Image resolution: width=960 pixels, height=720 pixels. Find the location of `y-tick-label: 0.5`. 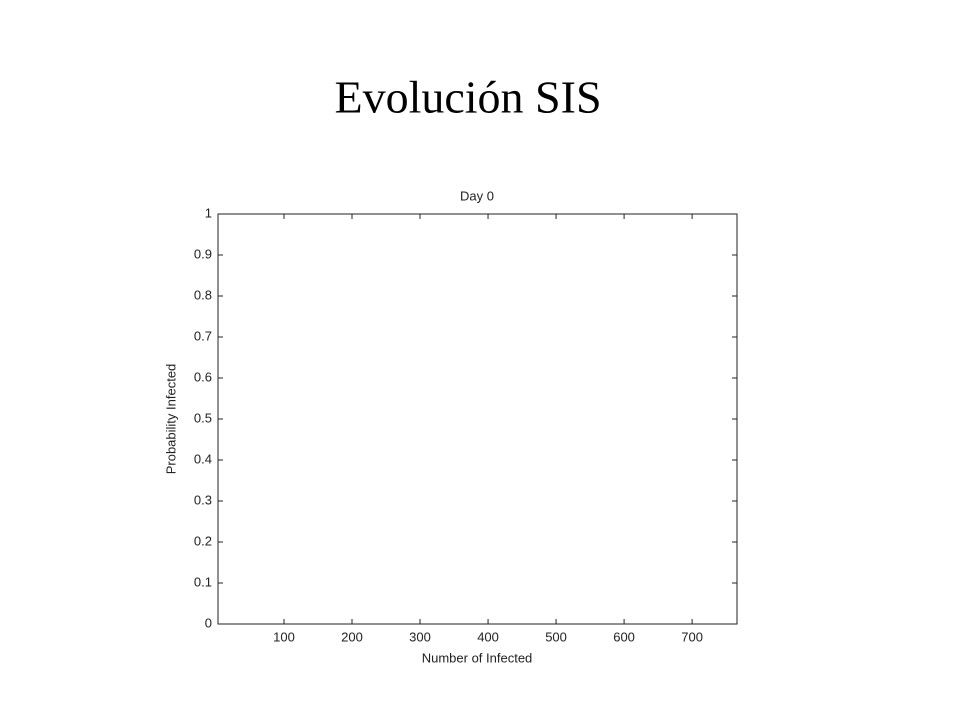

y-tick-label: 0.5 is located at coordinates (203, 417).